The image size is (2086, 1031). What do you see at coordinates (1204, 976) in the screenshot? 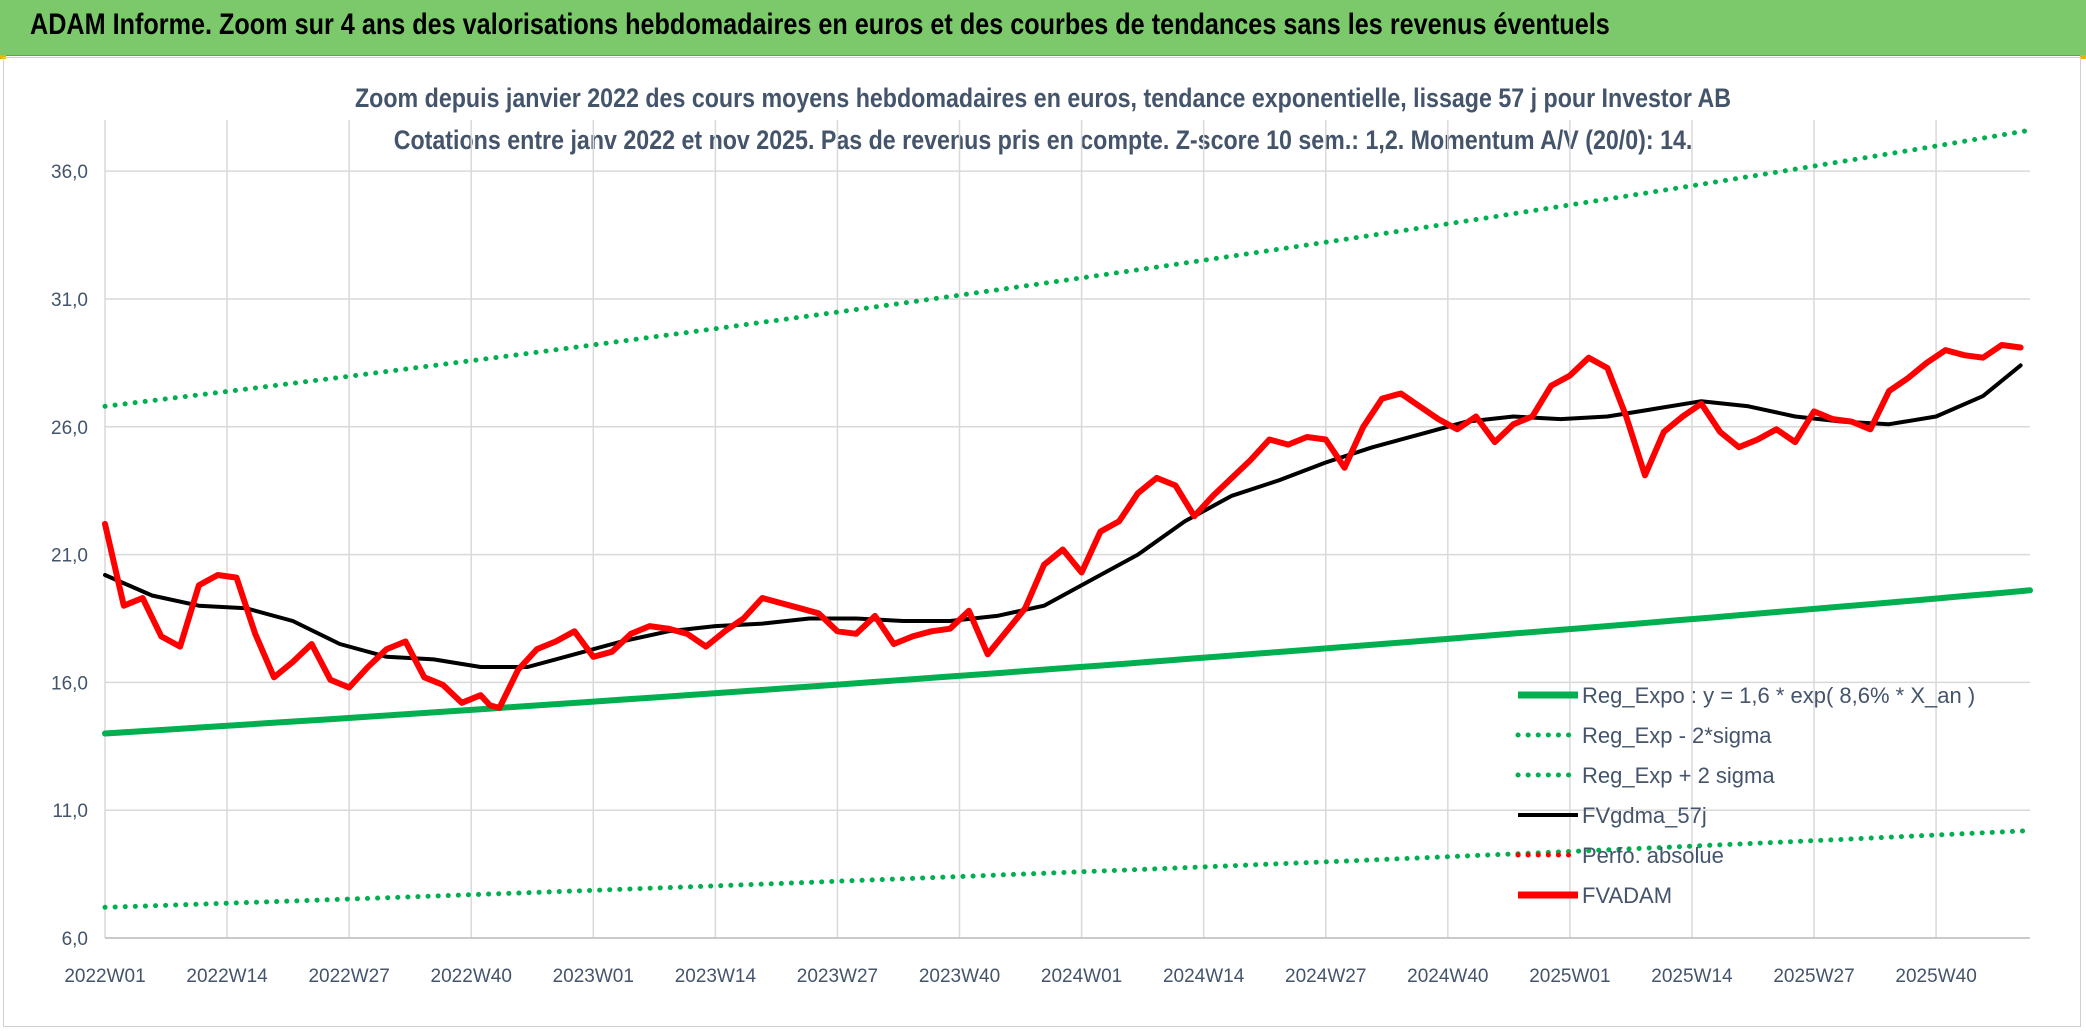
I see `x-tick-label: 2024W14` at bounding box center [1204, 976].